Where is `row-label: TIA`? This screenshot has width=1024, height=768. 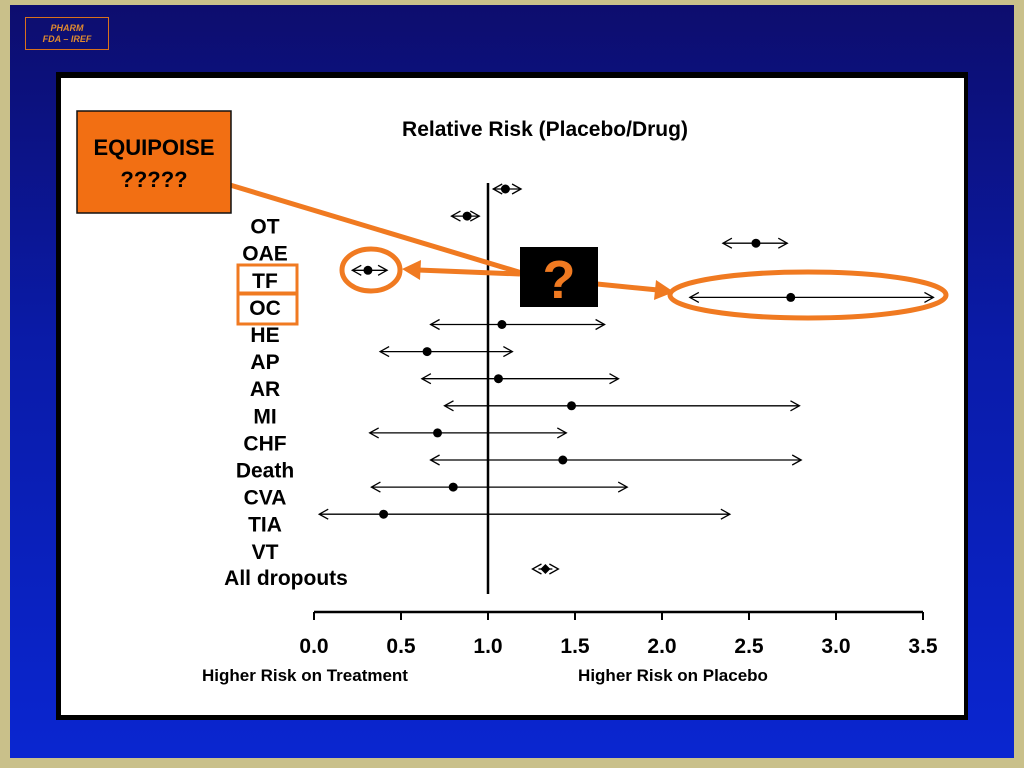
row-label: TIA is located at coordinates (265, 525).